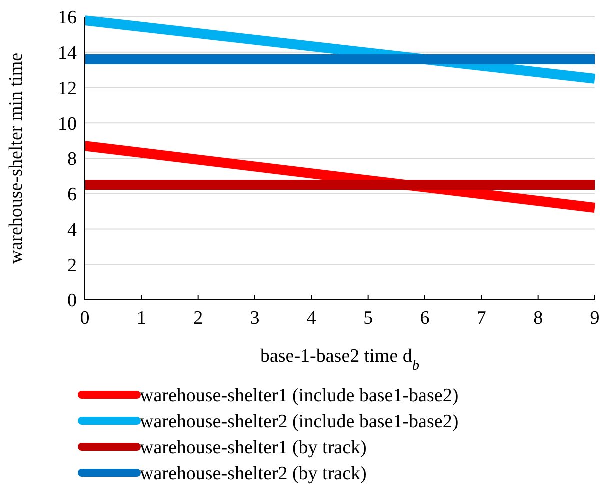 The width and height of the screenshot is (605, 503). Describe the element at coordinates (72, 195) in the screenshot. I see `y-tick-label: 6` at that location.